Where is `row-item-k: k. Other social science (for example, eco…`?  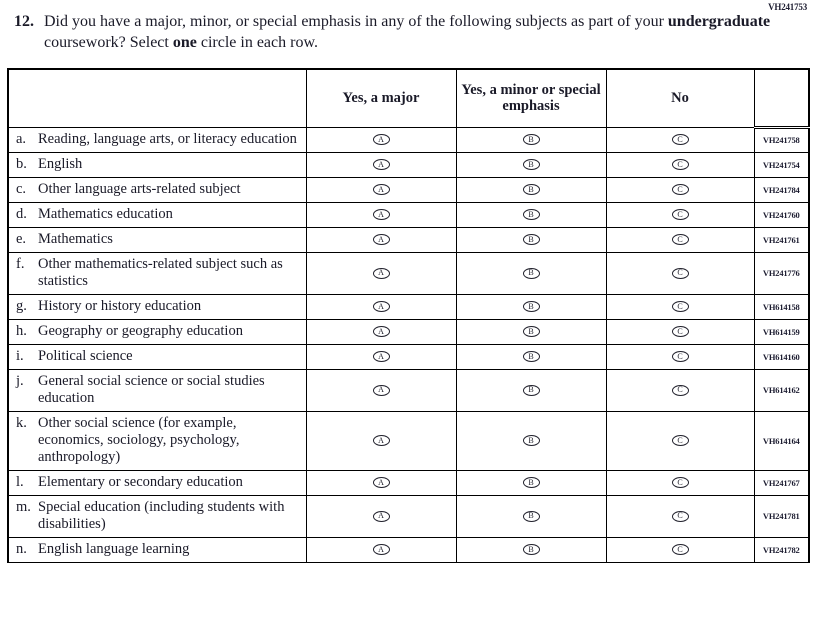 row-item-k: k. Other social science (for example, eco… is located at coordinates (157, 440).